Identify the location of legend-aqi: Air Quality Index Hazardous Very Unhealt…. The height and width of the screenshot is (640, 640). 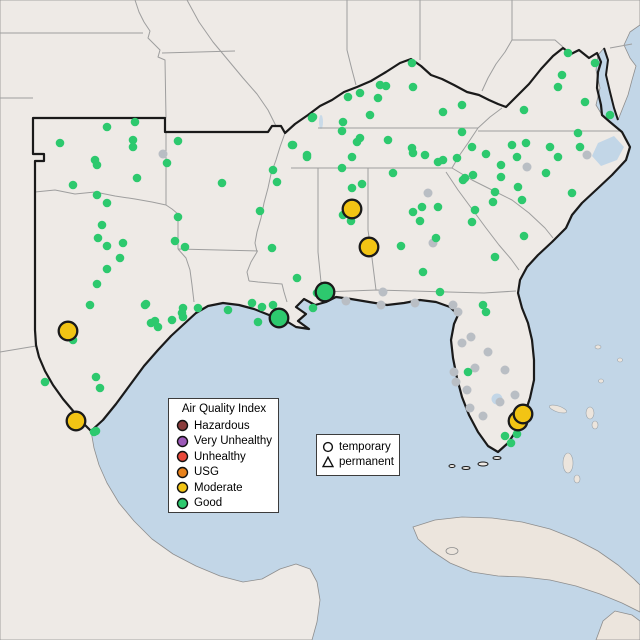
(223, 455).